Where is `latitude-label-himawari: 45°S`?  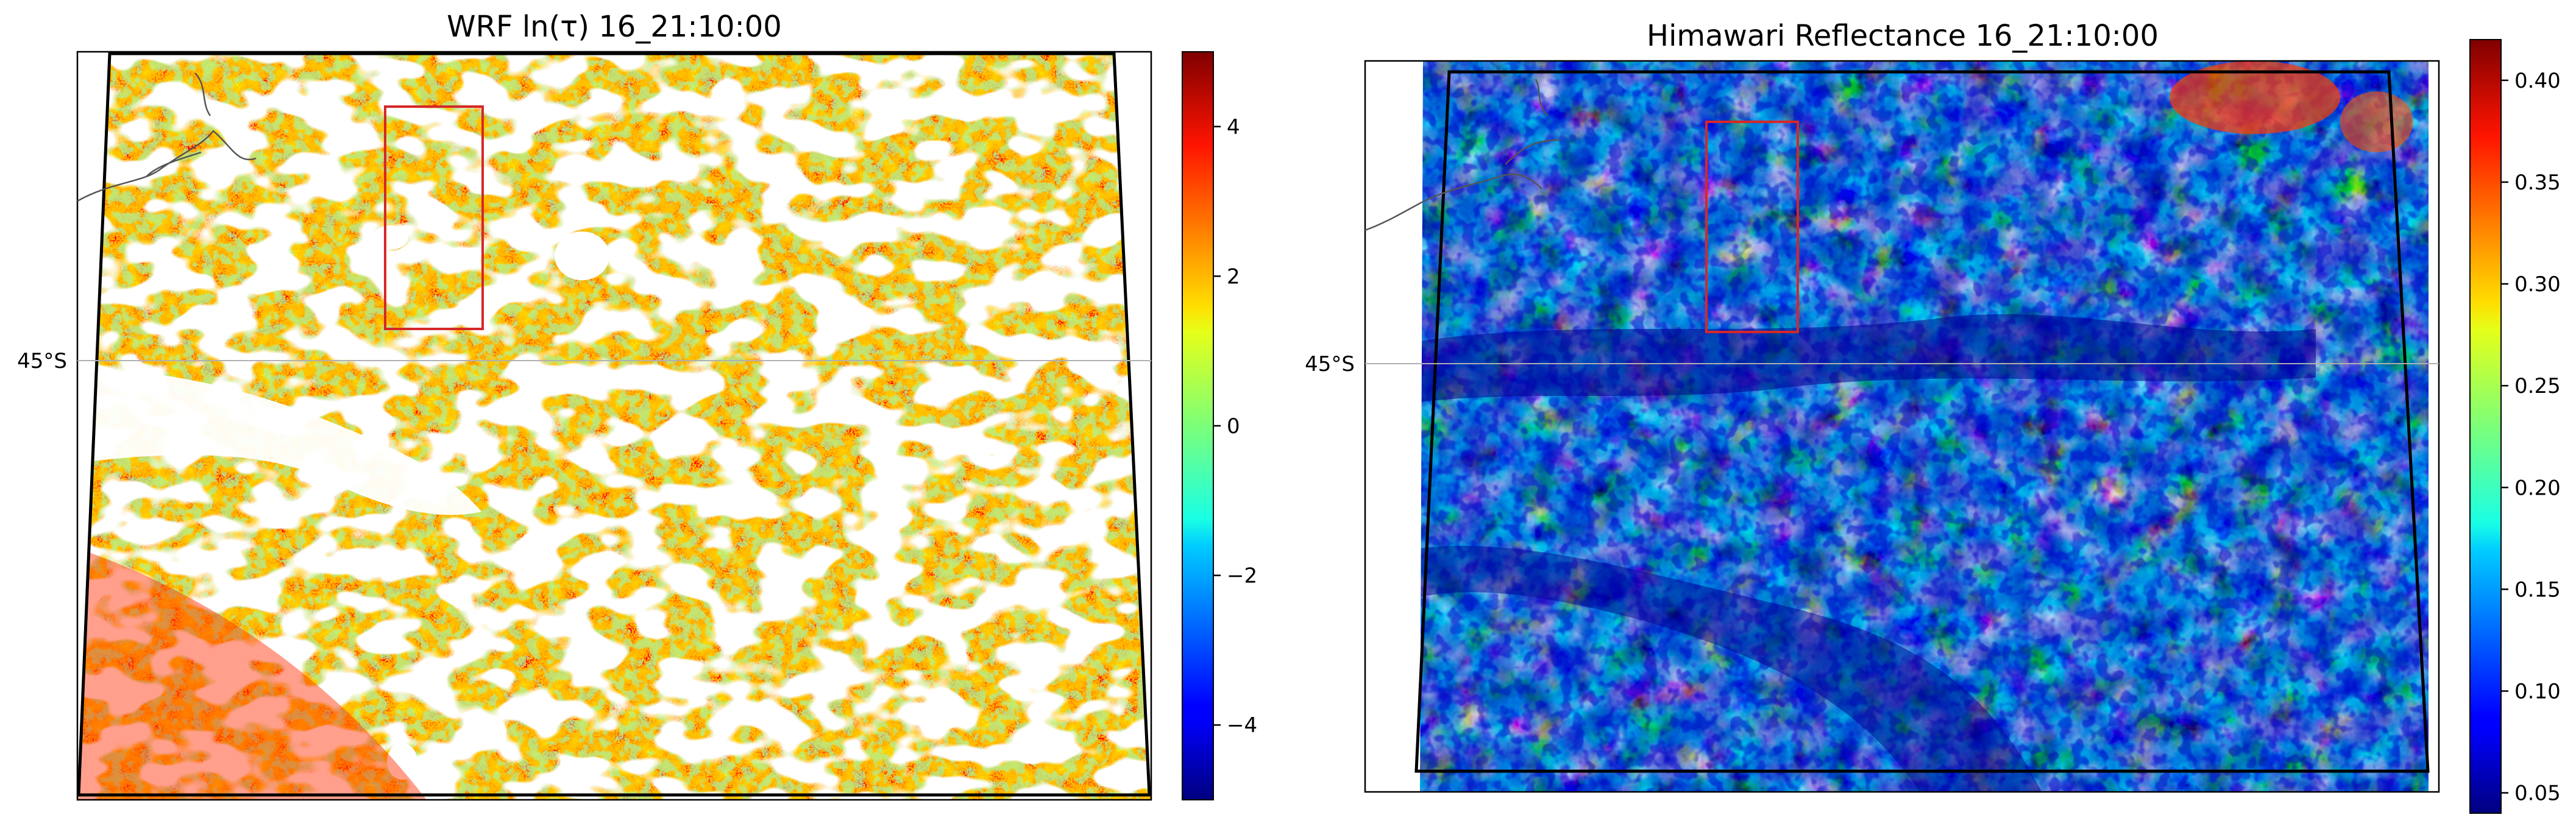 latitude-label-himawari: 45°S is located at coordinates (1330, 364).